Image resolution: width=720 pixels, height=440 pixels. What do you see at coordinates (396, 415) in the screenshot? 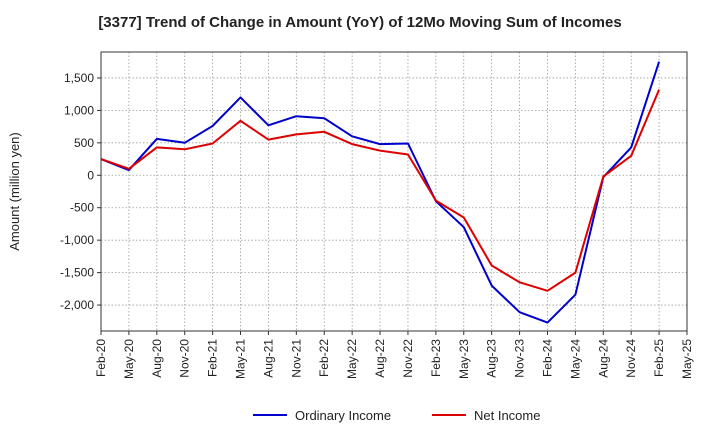
I see `legend: Ordinary Income Net Income` at bounding box center [396, 415].